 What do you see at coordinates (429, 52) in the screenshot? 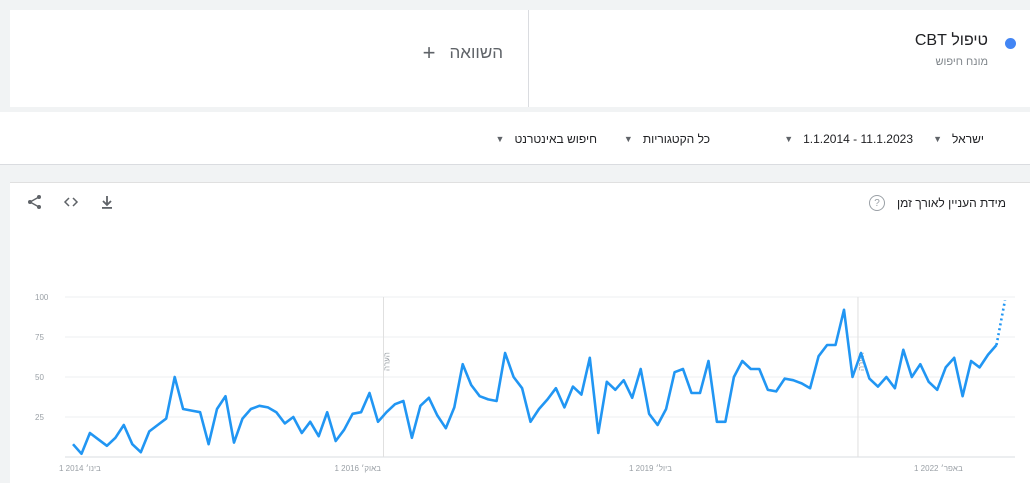
I see `plus-icon: +` at bounding box center [429, 52].